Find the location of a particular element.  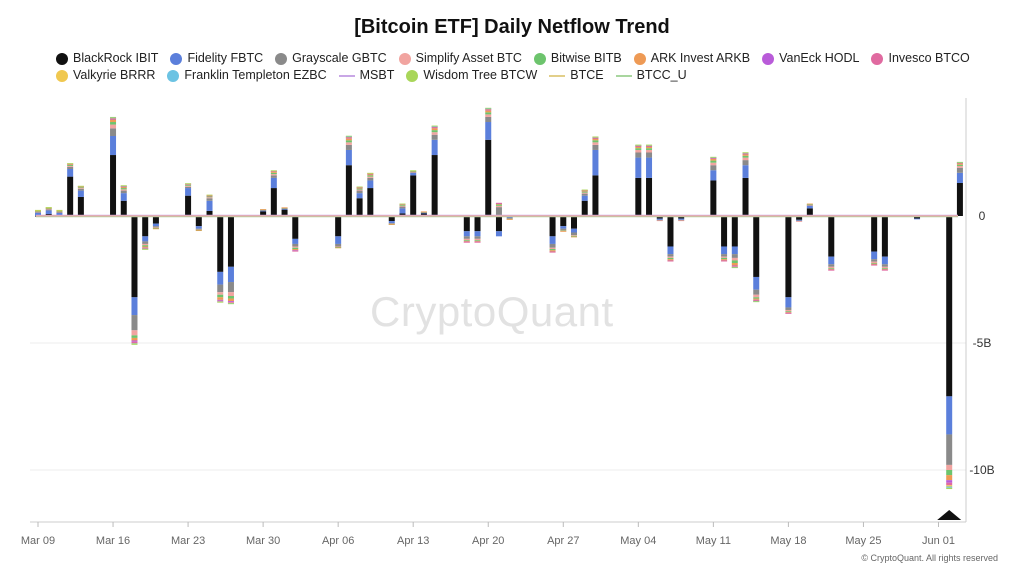

legend-item: ARK Invest ARKB is located at coordinates (691, 58).